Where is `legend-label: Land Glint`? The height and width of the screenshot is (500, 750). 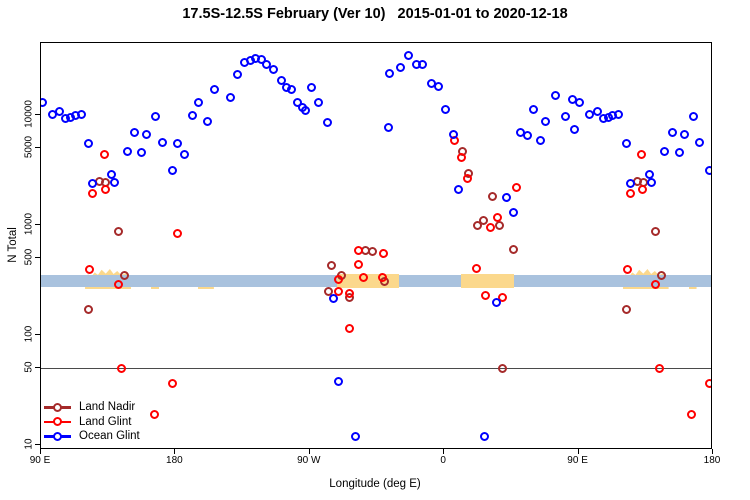 legend-label: Land Glint is located at coordinates (105, 421).